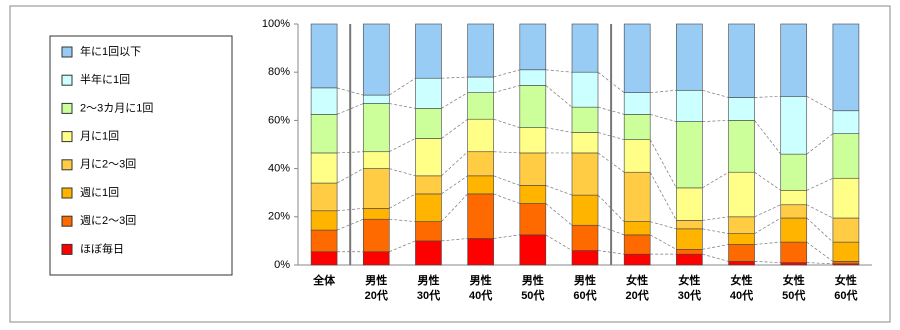 The width and height of the screenshot is (900, 330). I want to click on legend-label: 月に1回, so click(99, 136).